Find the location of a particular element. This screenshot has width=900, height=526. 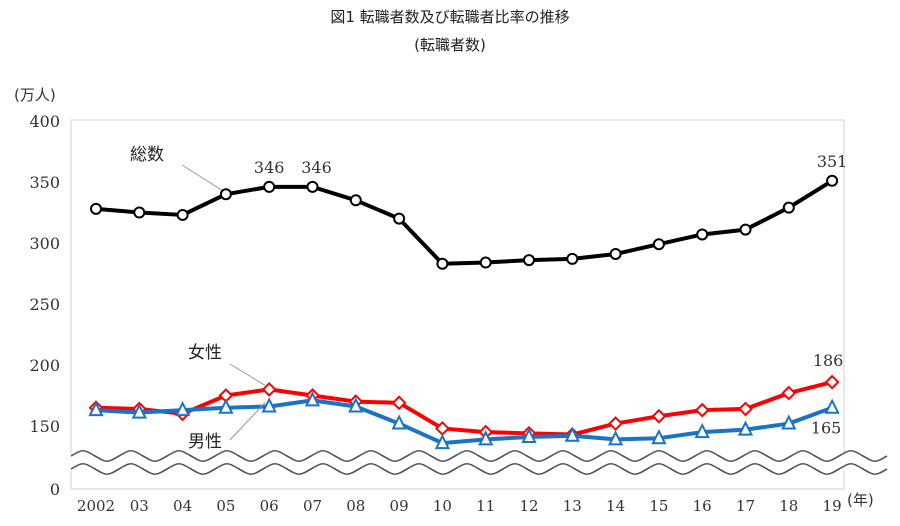

x-tick-label: 11 is located at coordinates (485, 506).